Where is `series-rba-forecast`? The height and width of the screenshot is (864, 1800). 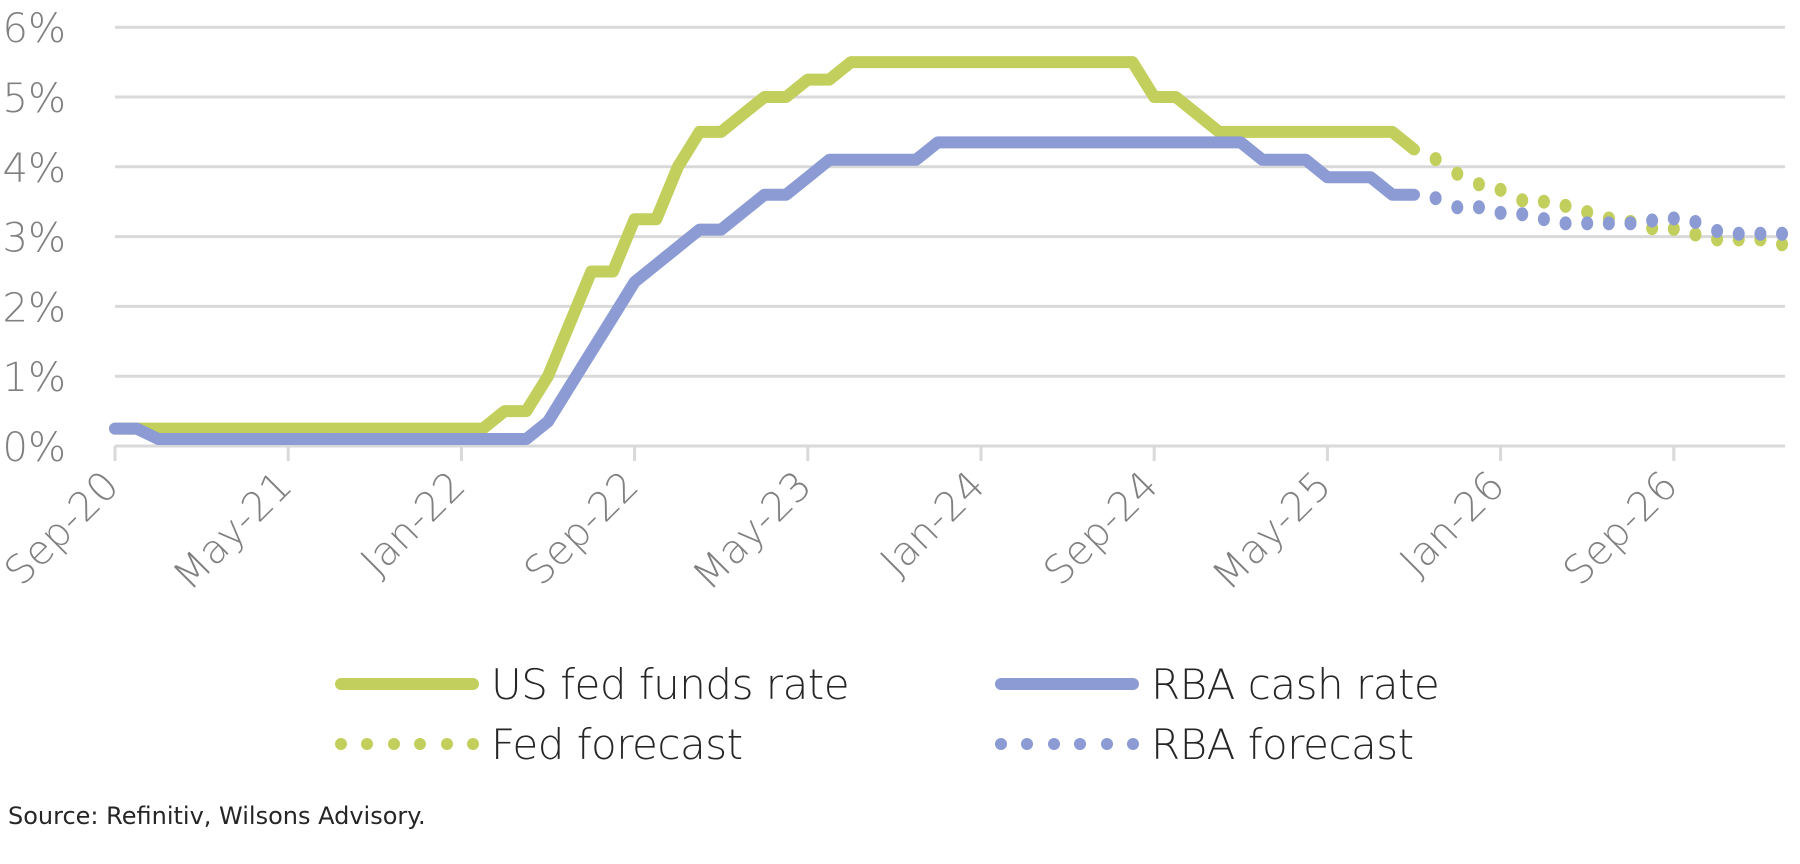 series-rba-forecast is located at coordinates (1609, 216).